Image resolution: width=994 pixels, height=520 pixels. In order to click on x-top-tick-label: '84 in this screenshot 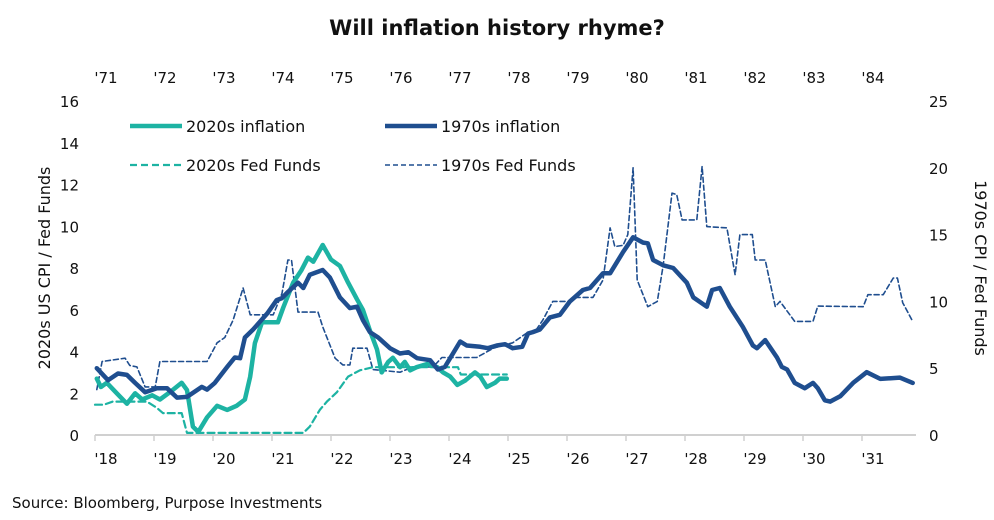, I will do `click(872, 78)`.